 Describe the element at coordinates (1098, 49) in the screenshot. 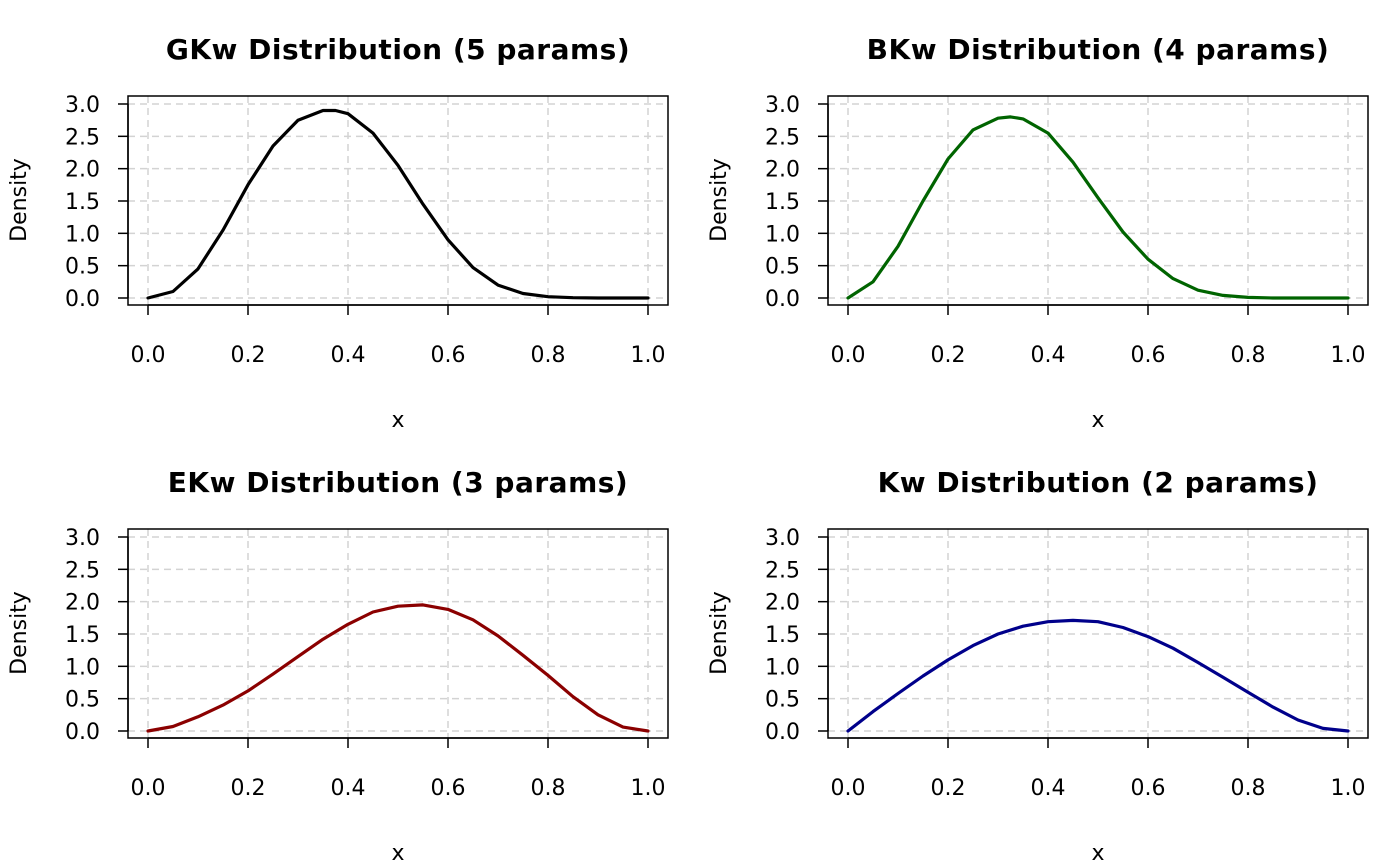

I see `chart-title: BKw Distribution (4 params)` at that location.